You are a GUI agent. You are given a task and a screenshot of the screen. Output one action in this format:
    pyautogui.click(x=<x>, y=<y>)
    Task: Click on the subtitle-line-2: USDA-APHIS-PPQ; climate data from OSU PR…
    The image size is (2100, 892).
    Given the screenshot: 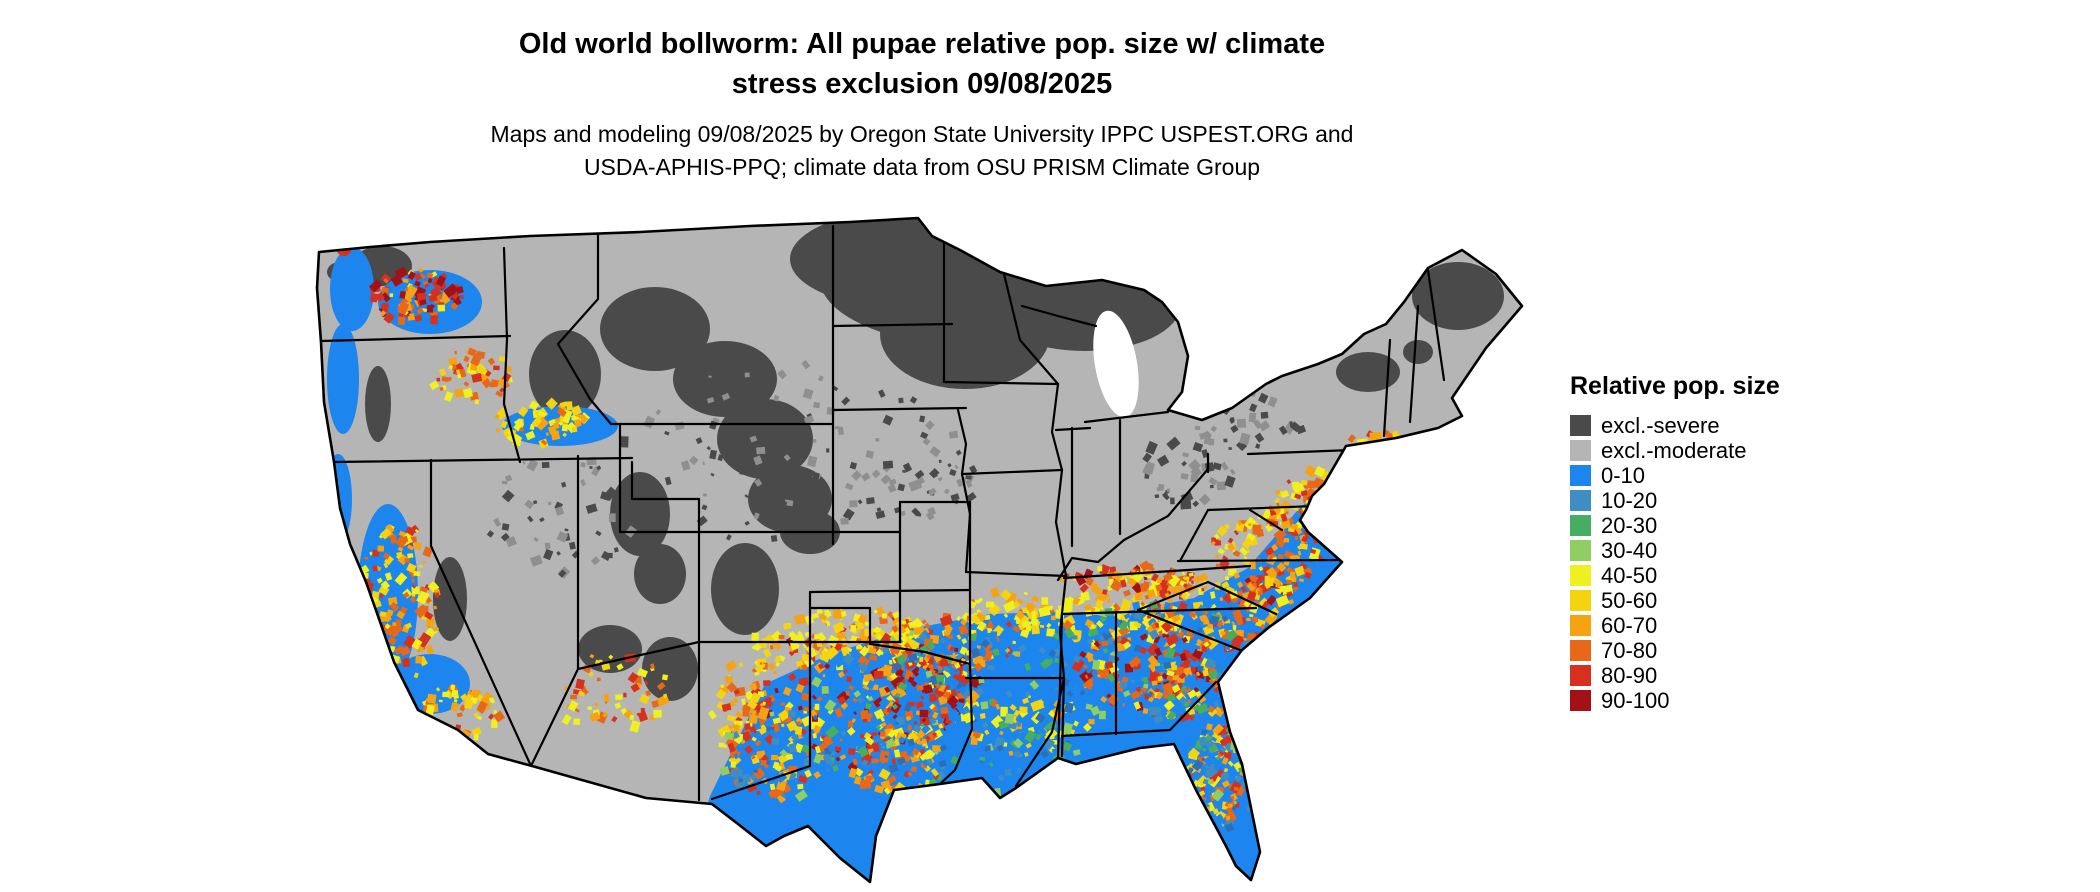 What is the action you would take?
    pyautogui.click(x=922, y=167)
    